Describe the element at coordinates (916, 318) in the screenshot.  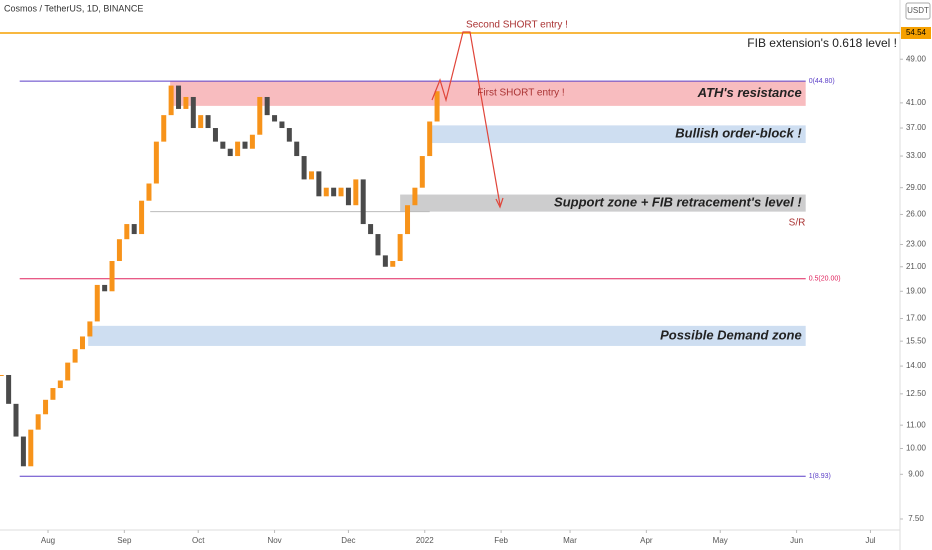
I see `y-tick-label: 17.00` at that location.